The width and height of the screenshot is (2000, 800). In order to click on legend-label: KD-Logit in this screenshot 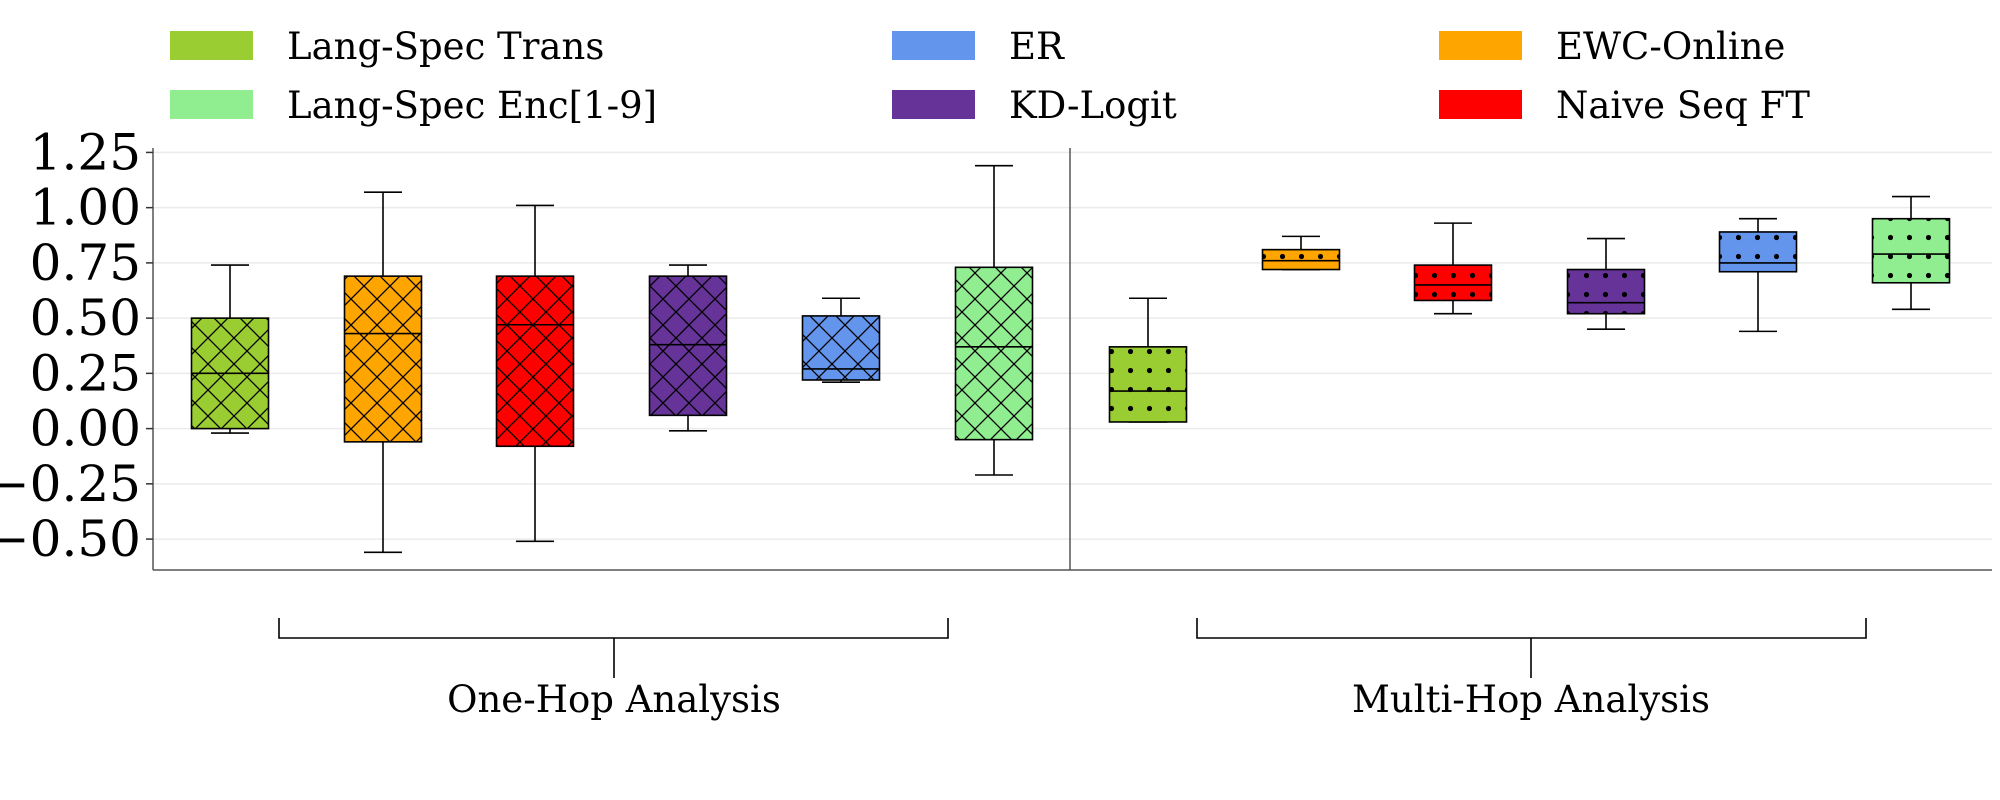, I will do `click(1093, 105)`.